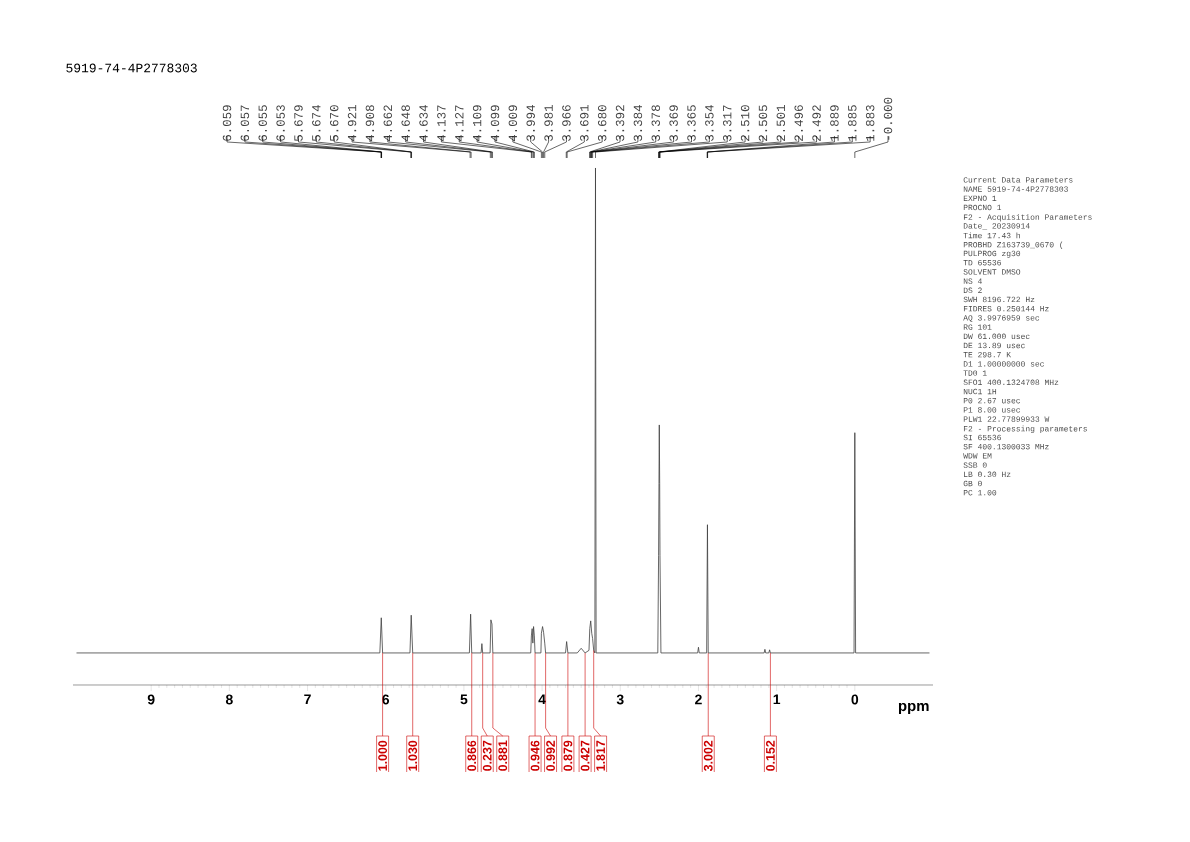  Describe the element at coordinates (542, 699) in the screenshot. I see `x-tick-label: 4` at that location.